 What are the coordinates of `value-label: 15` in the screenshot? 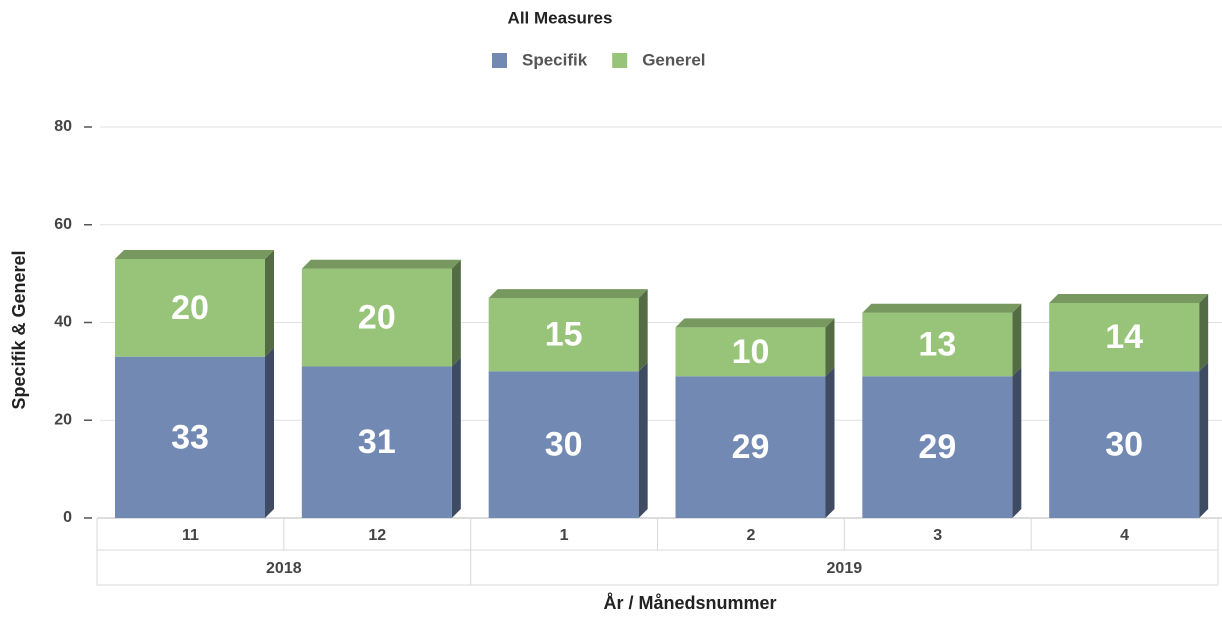 It's located at (564, 335).